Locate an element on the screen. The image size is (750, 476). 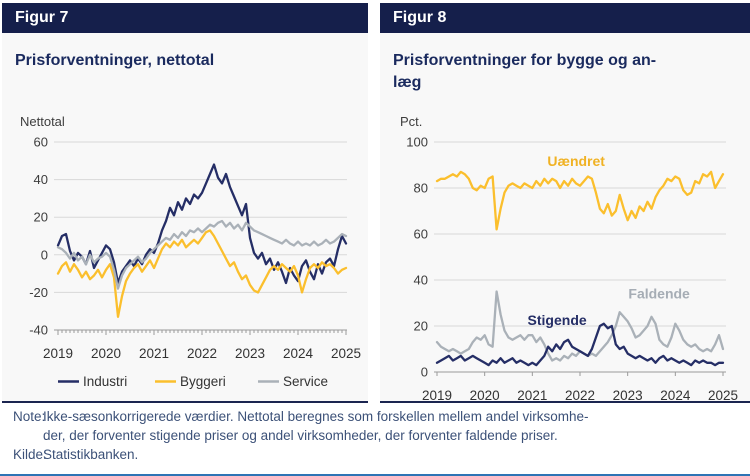
y-axis-unit-label: Nettotal is located at coordinates (42, 121).